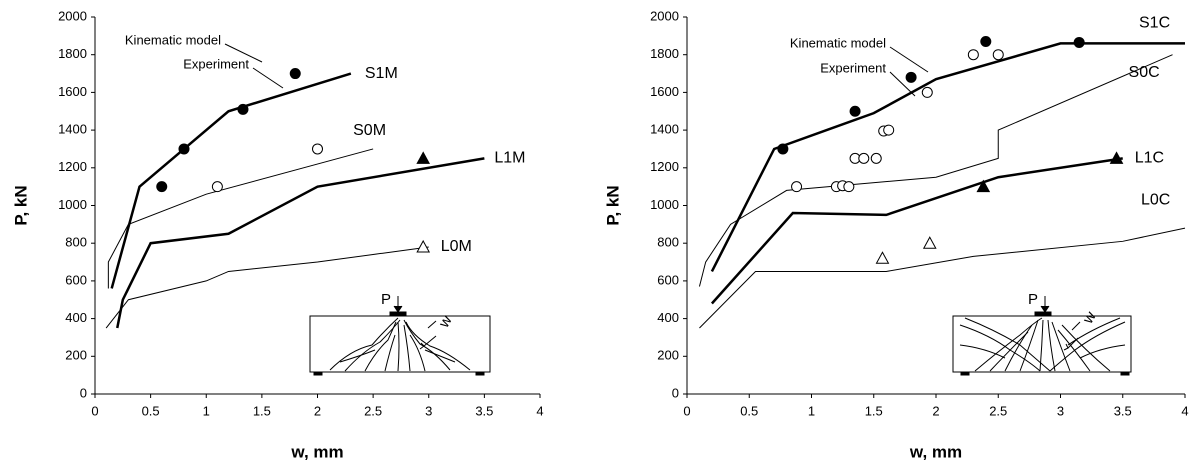 The height and width of the screenshot is (467, 1191). Describe the element at coordinates (381, 73) in the screenshot. I see `series-label: S1M` at that location.